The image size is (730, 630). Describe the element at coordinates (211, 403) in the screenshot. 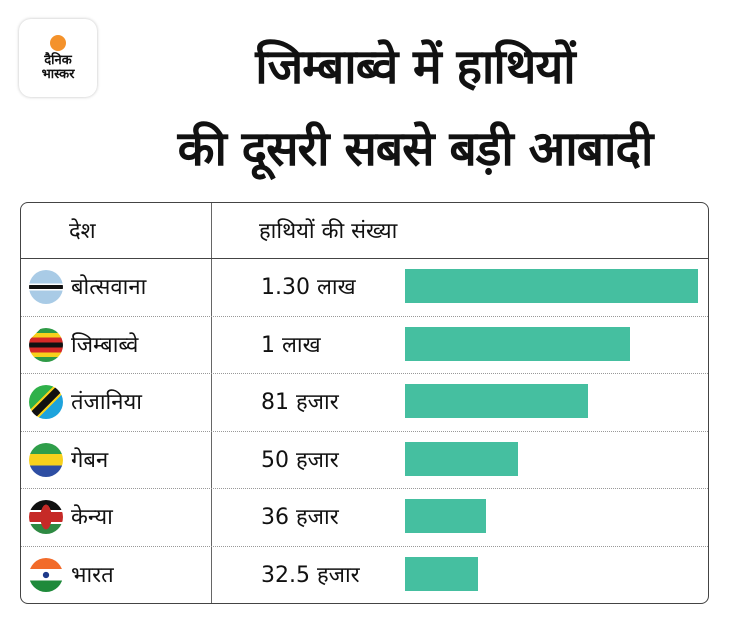

I see `column-divider` at that location.